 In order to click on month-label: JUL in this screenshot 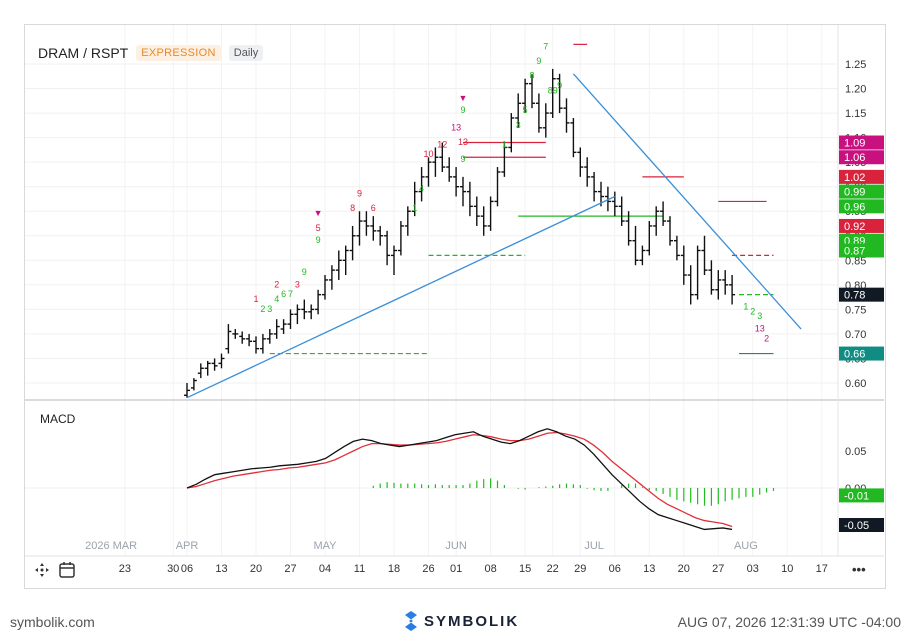, I will do `click(594, 546)`.